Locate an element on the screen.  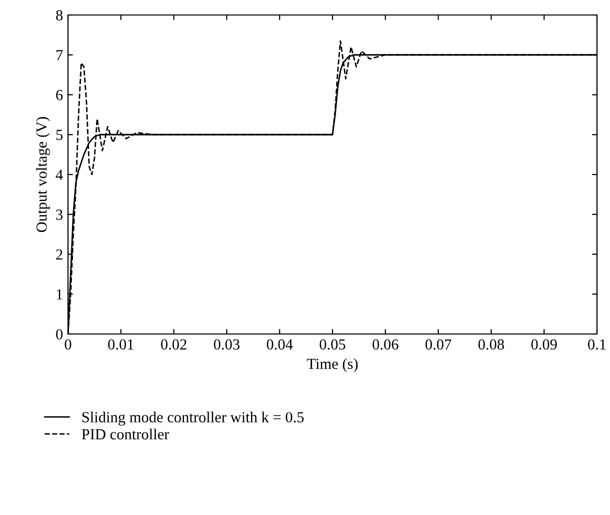
y-tick-label: 5 is located at coordinates (59, 135).